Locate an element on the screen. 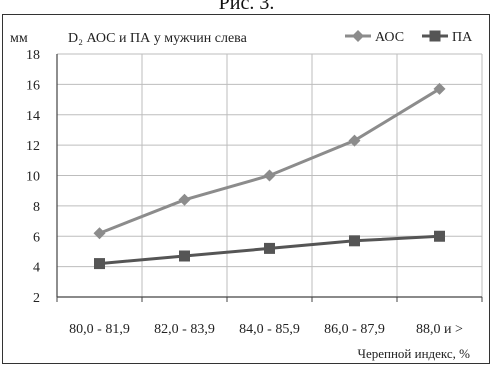 Image resolution: width=493 pixels, height=367 pixels. x-tick-label: 82,0 - 83,9 is located at coordinates (184, 329).